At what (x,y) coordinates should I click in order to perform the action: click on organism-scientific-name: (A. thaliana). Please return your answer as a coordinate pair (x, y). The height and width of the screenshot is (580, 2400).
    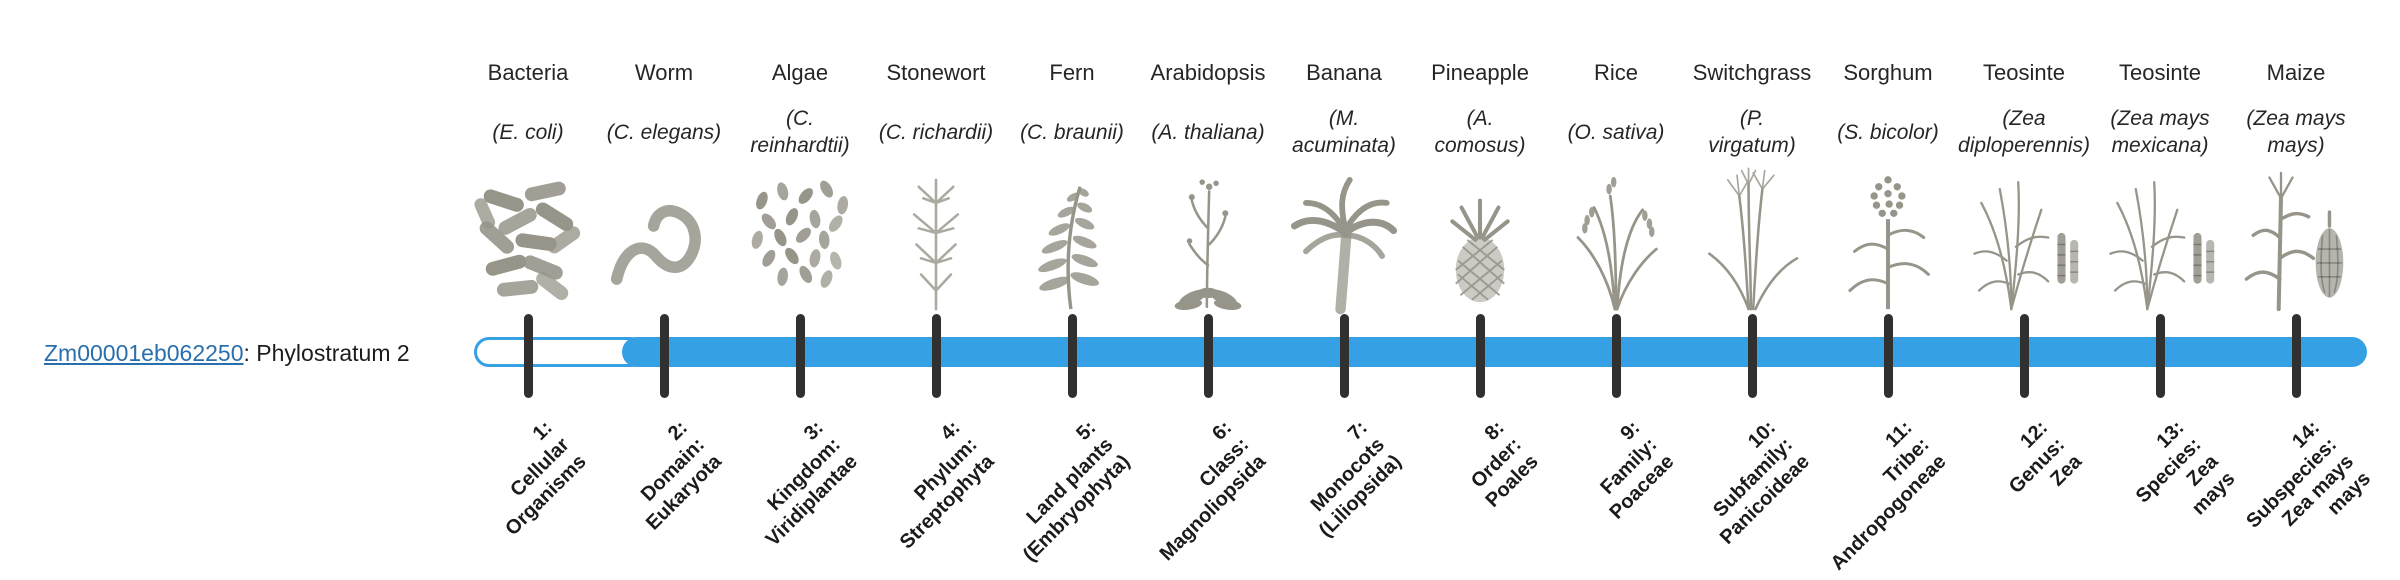
    Looking at the image, I should click on (1208, 133).